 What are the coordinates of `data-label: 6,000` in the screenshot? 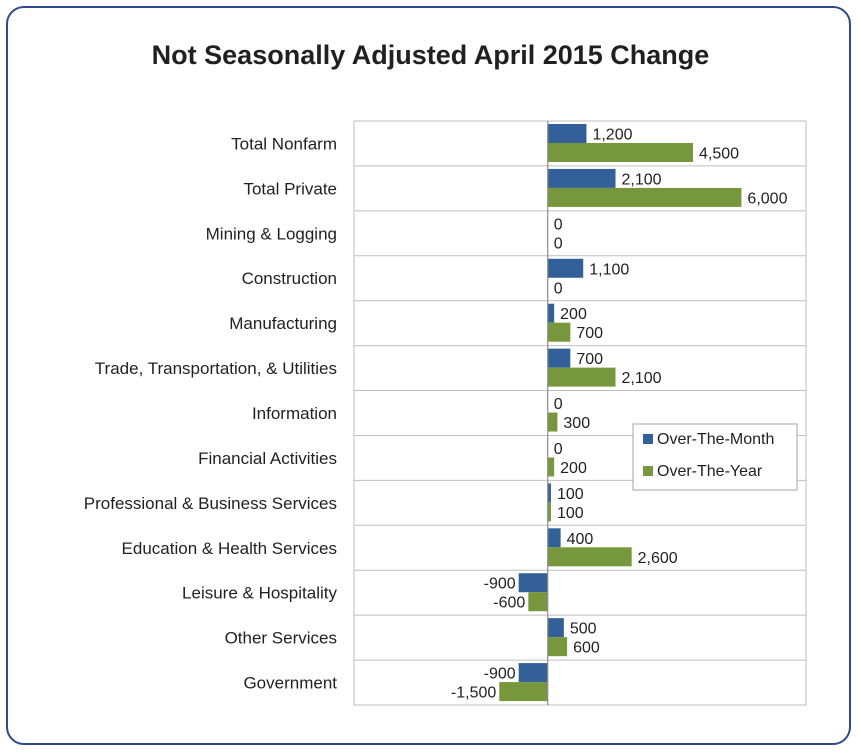 It's located at (767, 198).